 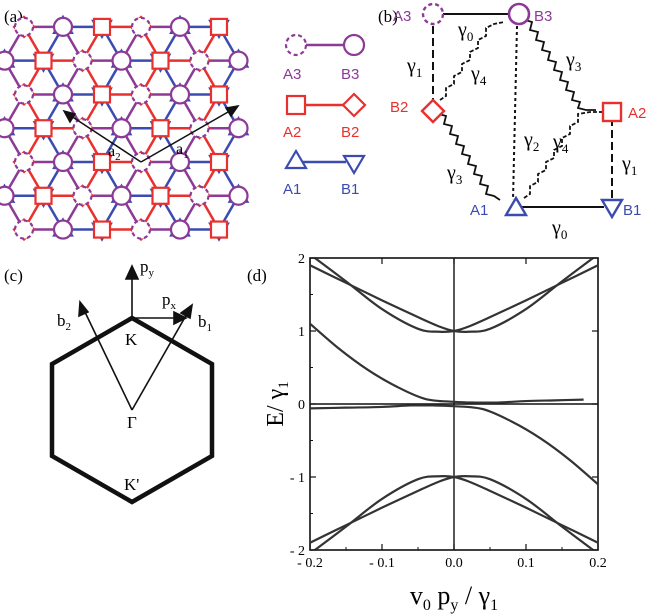 What do you see at coordinates (104, 138) in the screenshot?
I see `vector-a2` at bounding box center [104, 138].